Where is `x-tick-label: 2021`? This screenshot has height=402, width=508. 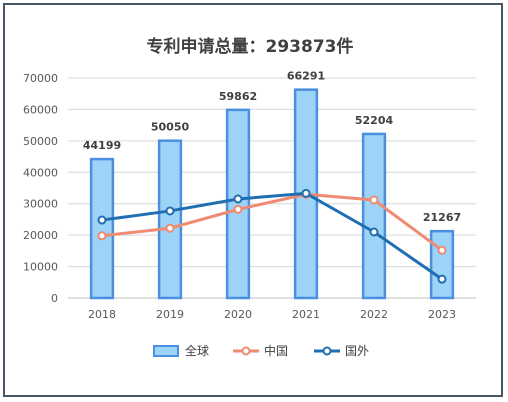
x-tick-label: 2021 is located at coordinates (306, 314).